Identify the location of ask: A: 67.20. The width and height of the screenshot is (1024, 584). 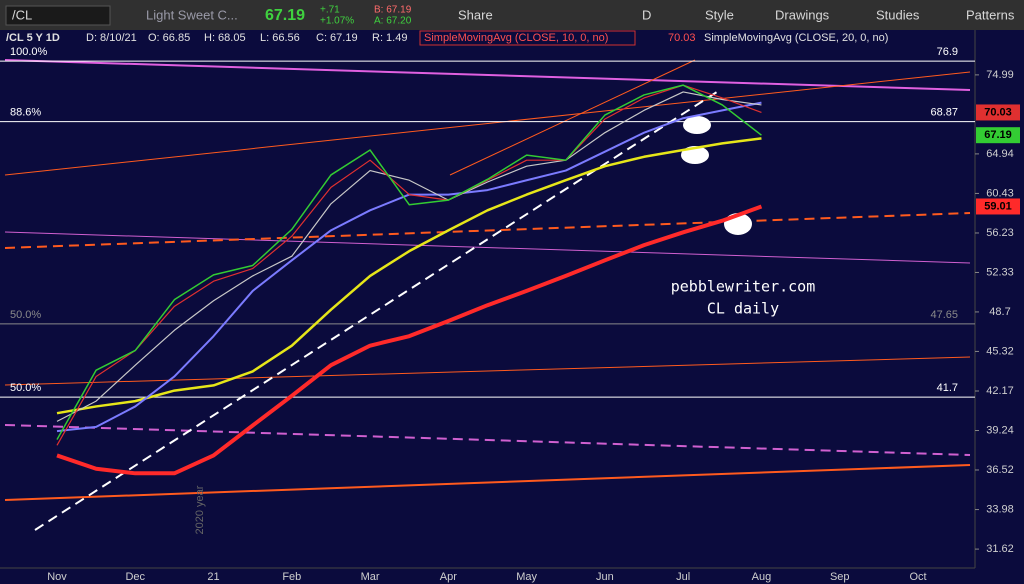
(393, 21).